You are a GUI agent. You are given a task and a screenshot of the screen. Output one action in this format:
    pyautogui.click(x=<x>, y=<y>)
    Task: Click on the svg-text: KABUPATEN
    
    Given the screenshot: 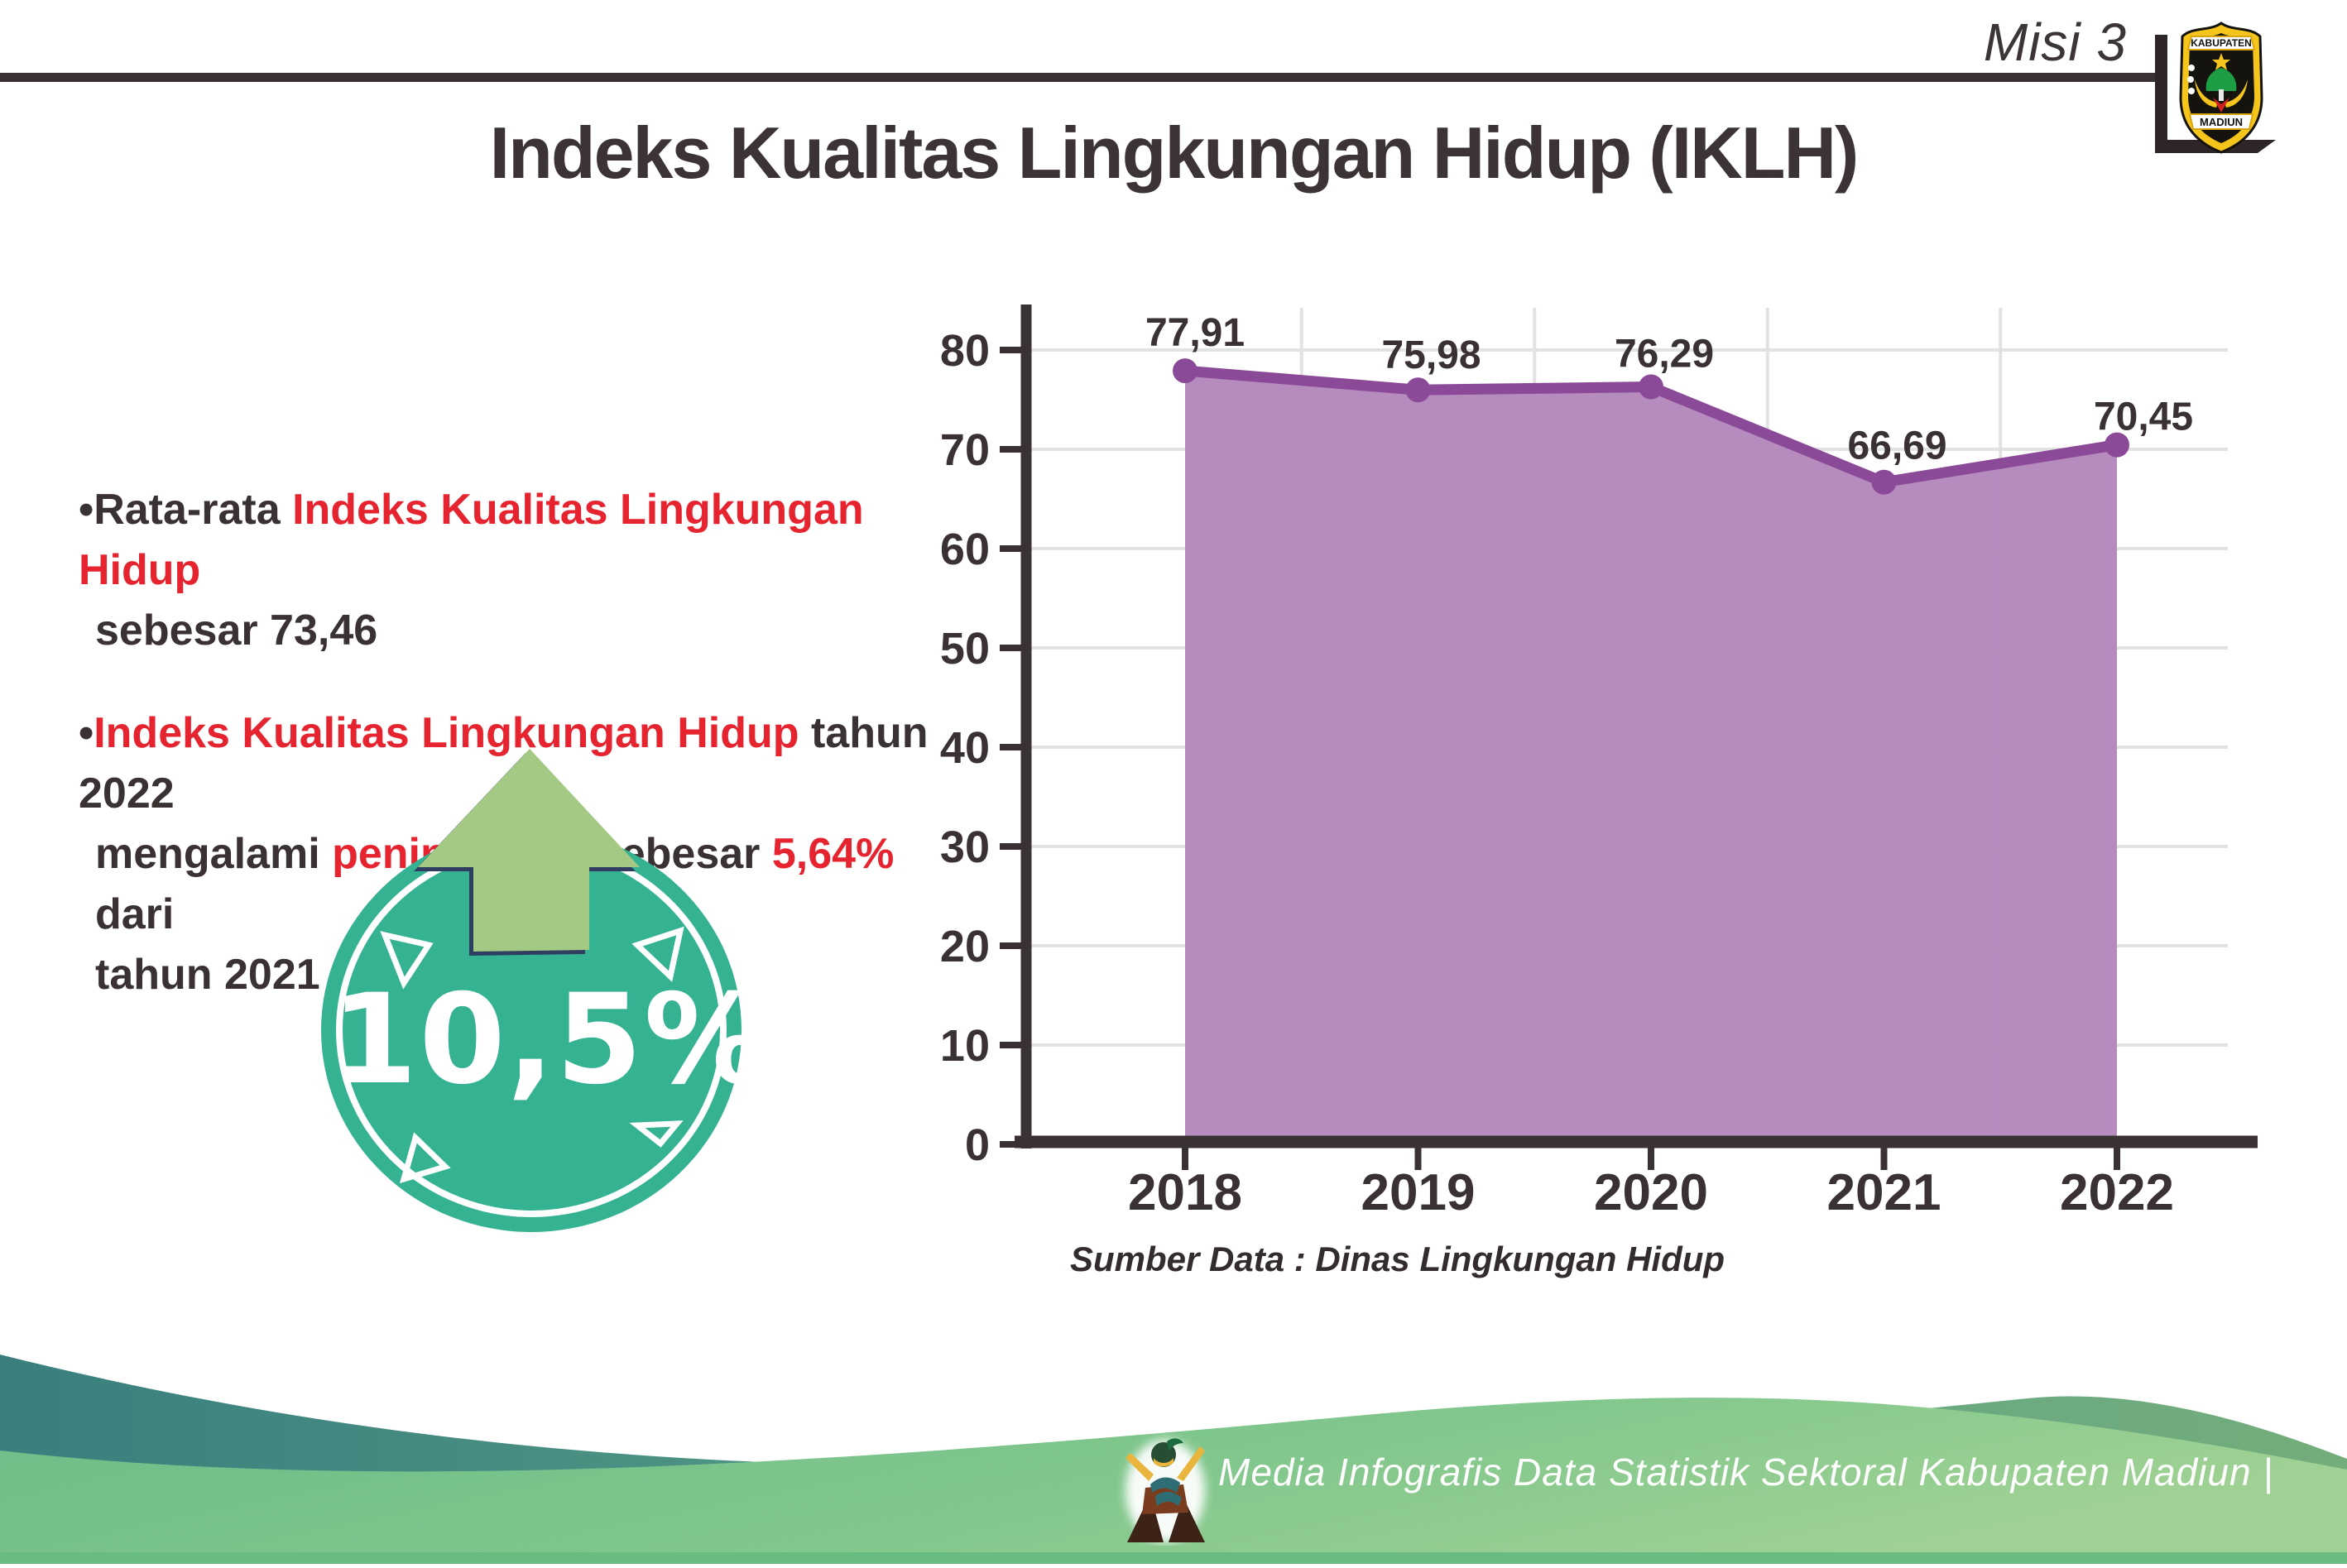 What is the action you would take?
    pyautogui.click(x=2221, y=43)
    